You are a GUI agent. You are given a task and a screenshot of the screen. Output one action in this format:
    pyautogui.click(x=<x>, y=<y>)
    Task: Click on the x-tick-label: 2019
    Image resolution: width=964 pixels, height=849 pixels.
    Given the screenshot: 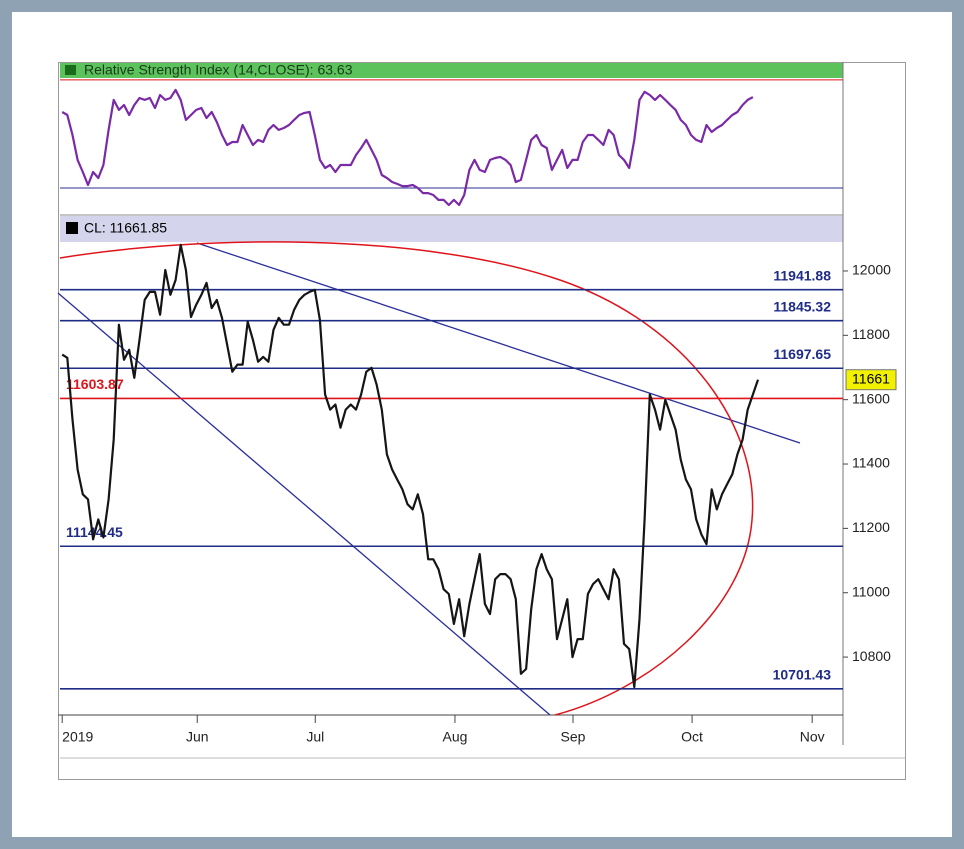 What is the action you would take?
    pyautogui.click(x=77, y=737)
    